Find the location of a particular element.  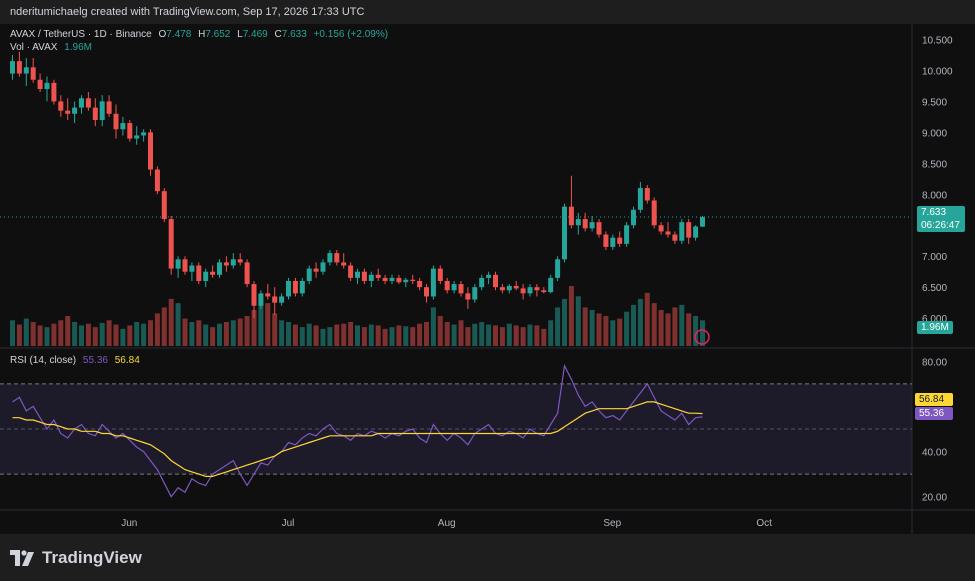

price-tick-label: 7.000 is located at coordinates (934, 257).